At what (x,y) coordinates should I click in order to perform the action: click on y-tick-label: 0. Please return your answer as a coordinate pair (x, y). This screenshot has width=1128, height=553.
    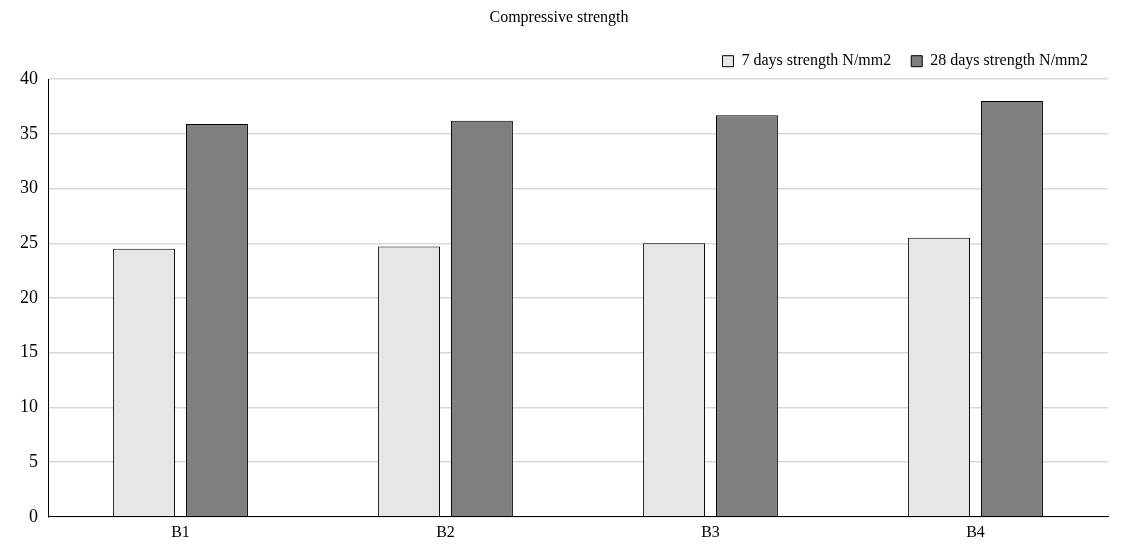
    Looking at the image, I should click on (33, 515).